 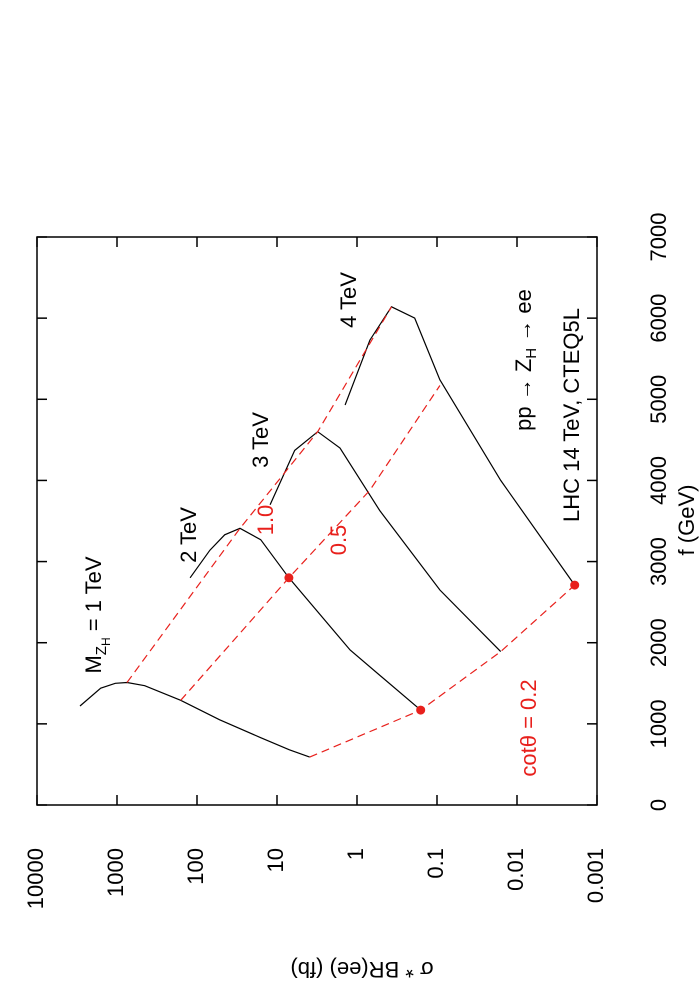 I want to click on annotation: cotθ = 0.2, so click(x=528, y=727).